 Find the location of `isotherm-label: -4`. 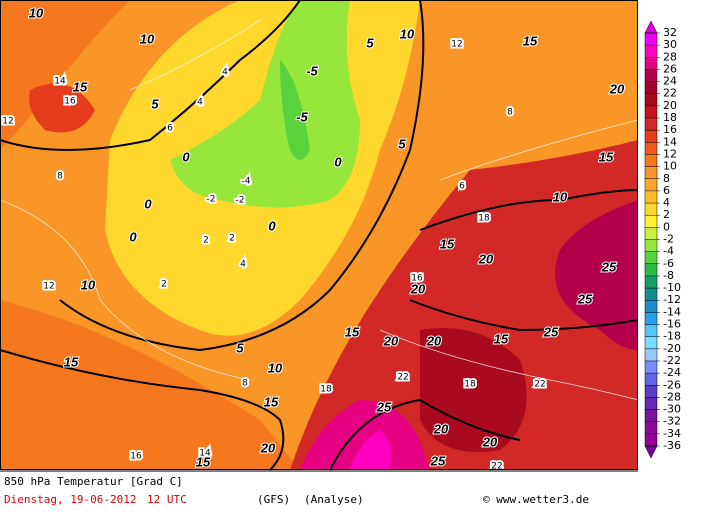

isotherm-label: -4 is located at coordinates (246, 182).